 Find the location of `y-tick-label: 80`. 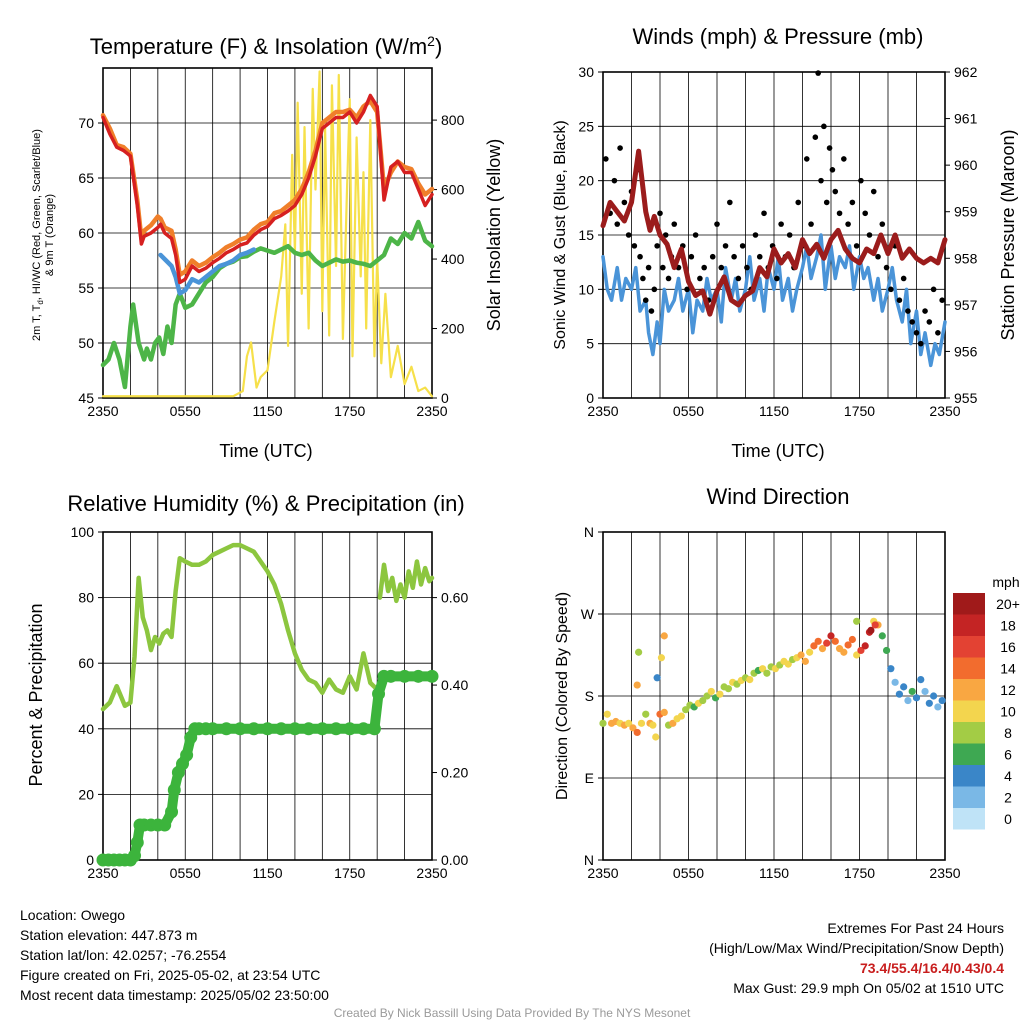

y-tick-label: 80 is located at coordinates (86, 598).